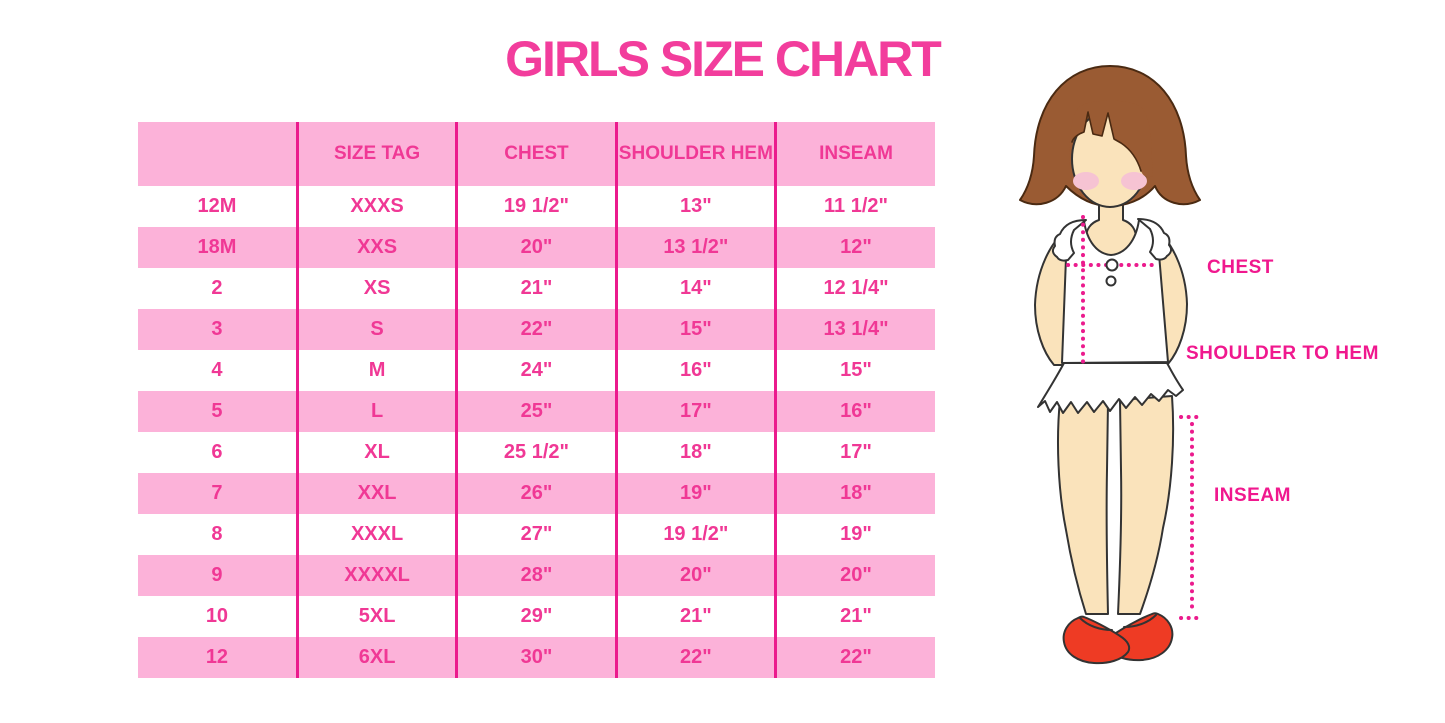 This screenshot has height=723, width=1445. What do you see at coordinates (723, 59) in the screenshot?
I see `page-title: GIRLS SIZE CHART` at bounding box center [723, 59].